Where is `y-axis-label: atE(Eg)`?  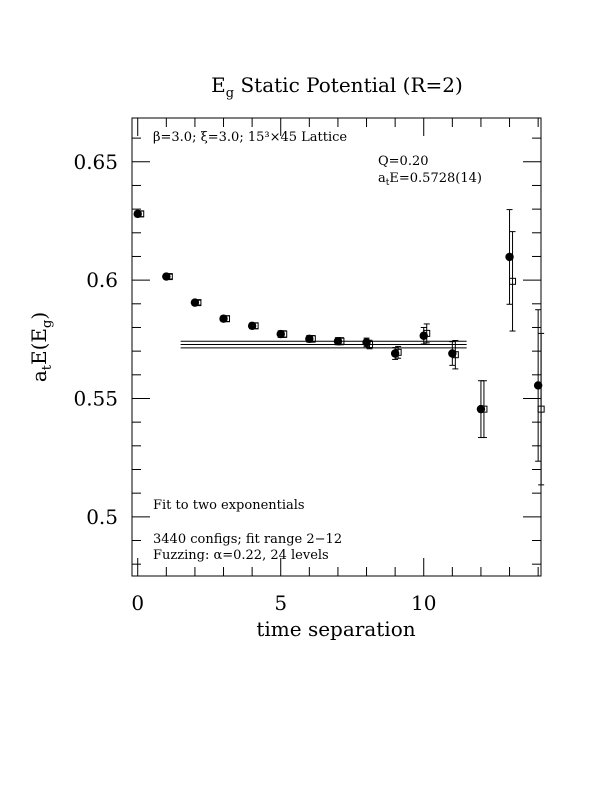
y-axis-label: atE(Eg) is located at coordinates (41, 347).